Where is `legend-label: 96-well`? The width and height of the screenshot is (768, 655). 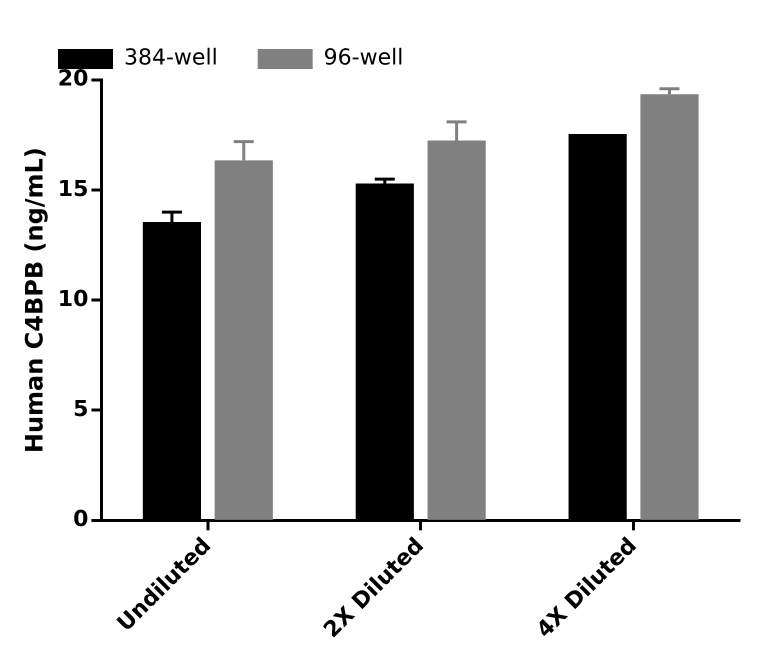 legend-label: 96-well is located at coordinates (364, 58).